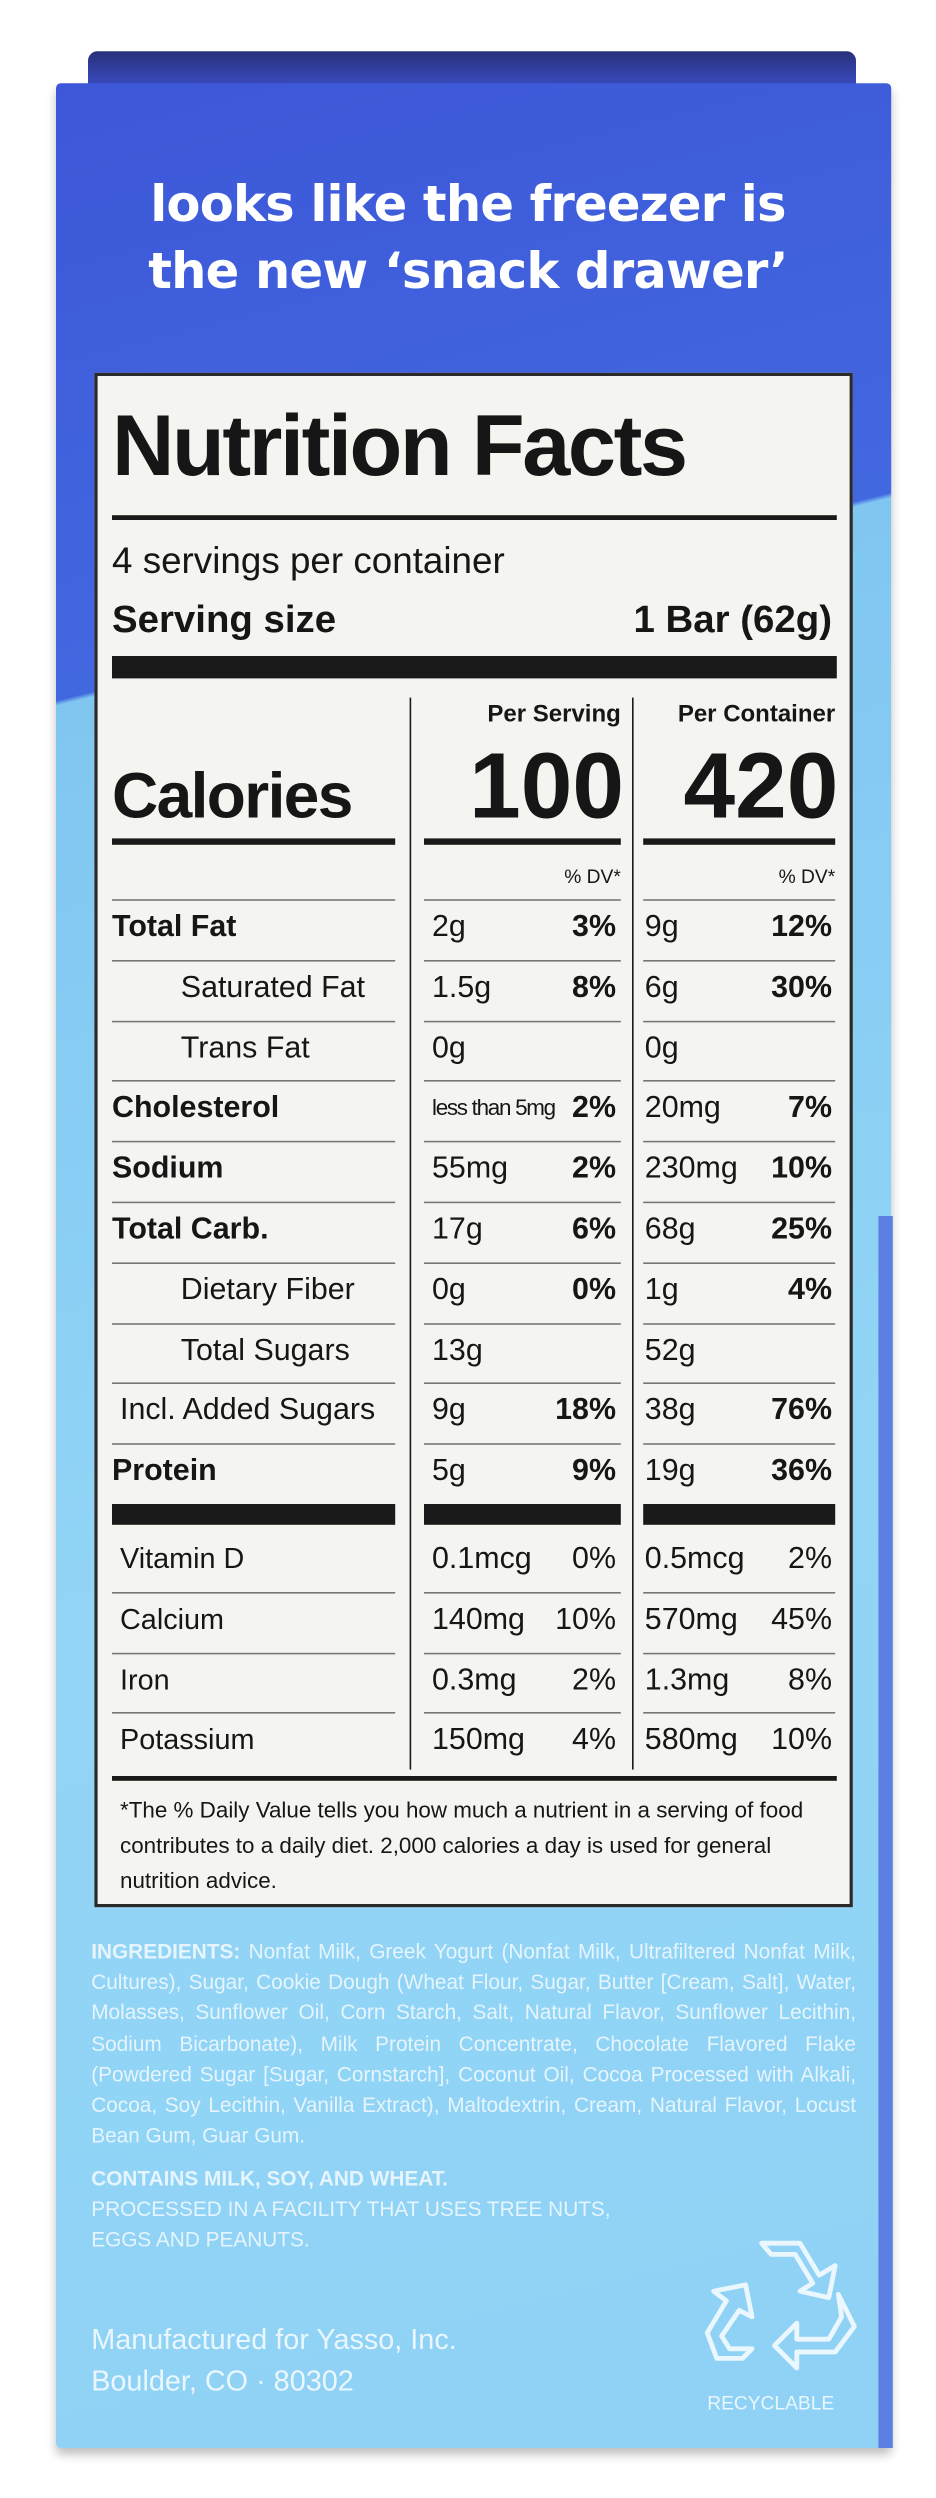 This screenshot has height=2498, width=936. Describe the element at coordinates (801, 1229) in the screenshot. I see `container-dv: 25%` at that location.